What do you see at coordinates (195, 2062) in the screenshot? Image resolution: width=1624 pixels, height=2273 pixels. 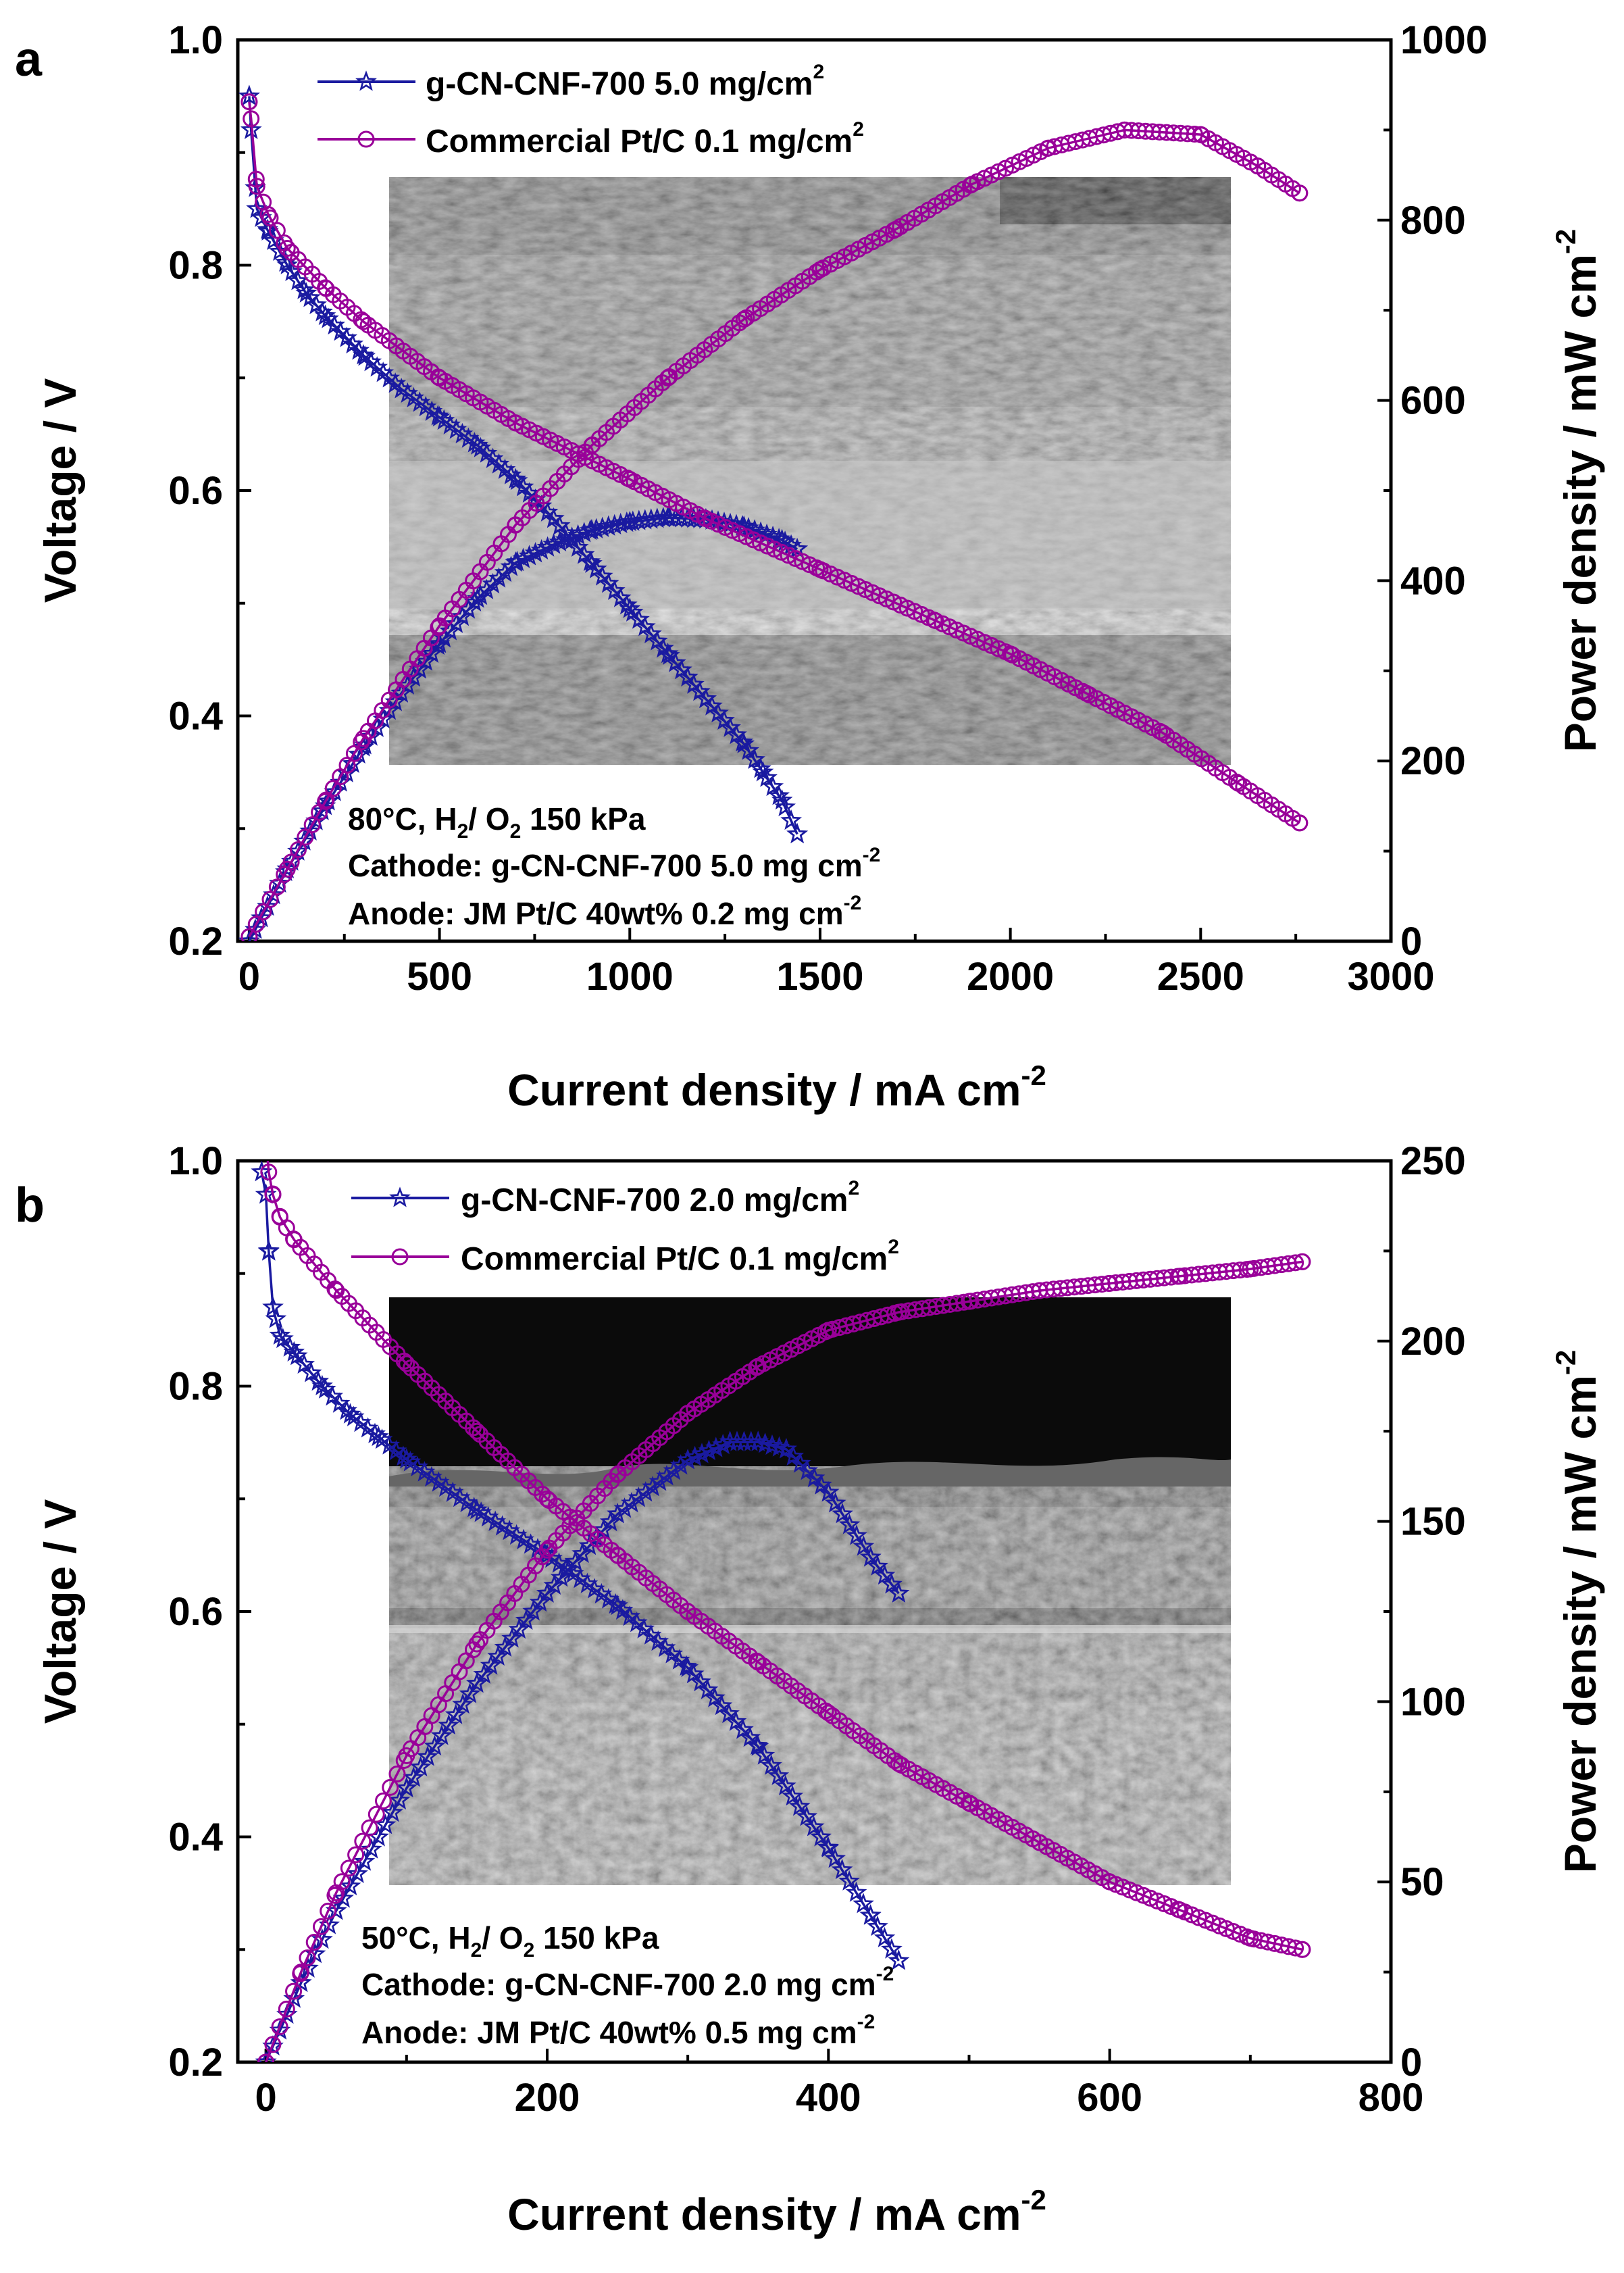 I see `y-tick-label: 0.2` at bounding box center [195, 2062].